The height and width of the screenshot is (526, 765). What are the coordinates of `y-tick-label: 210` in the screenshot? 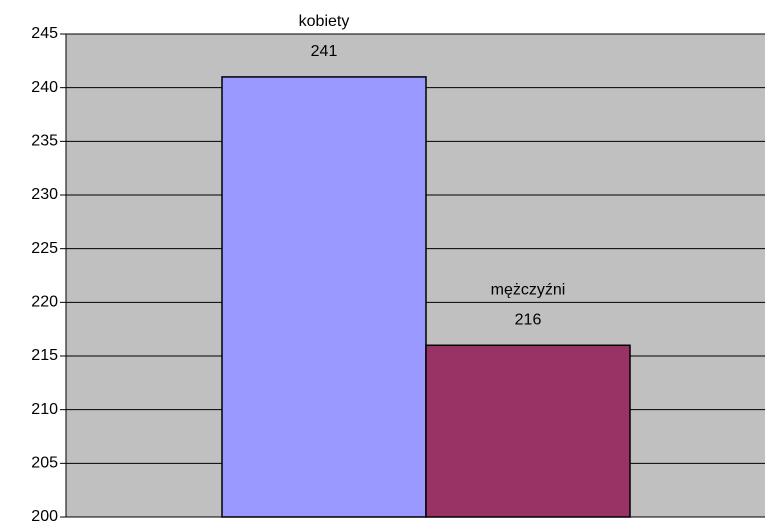 It's located at (44, 409).